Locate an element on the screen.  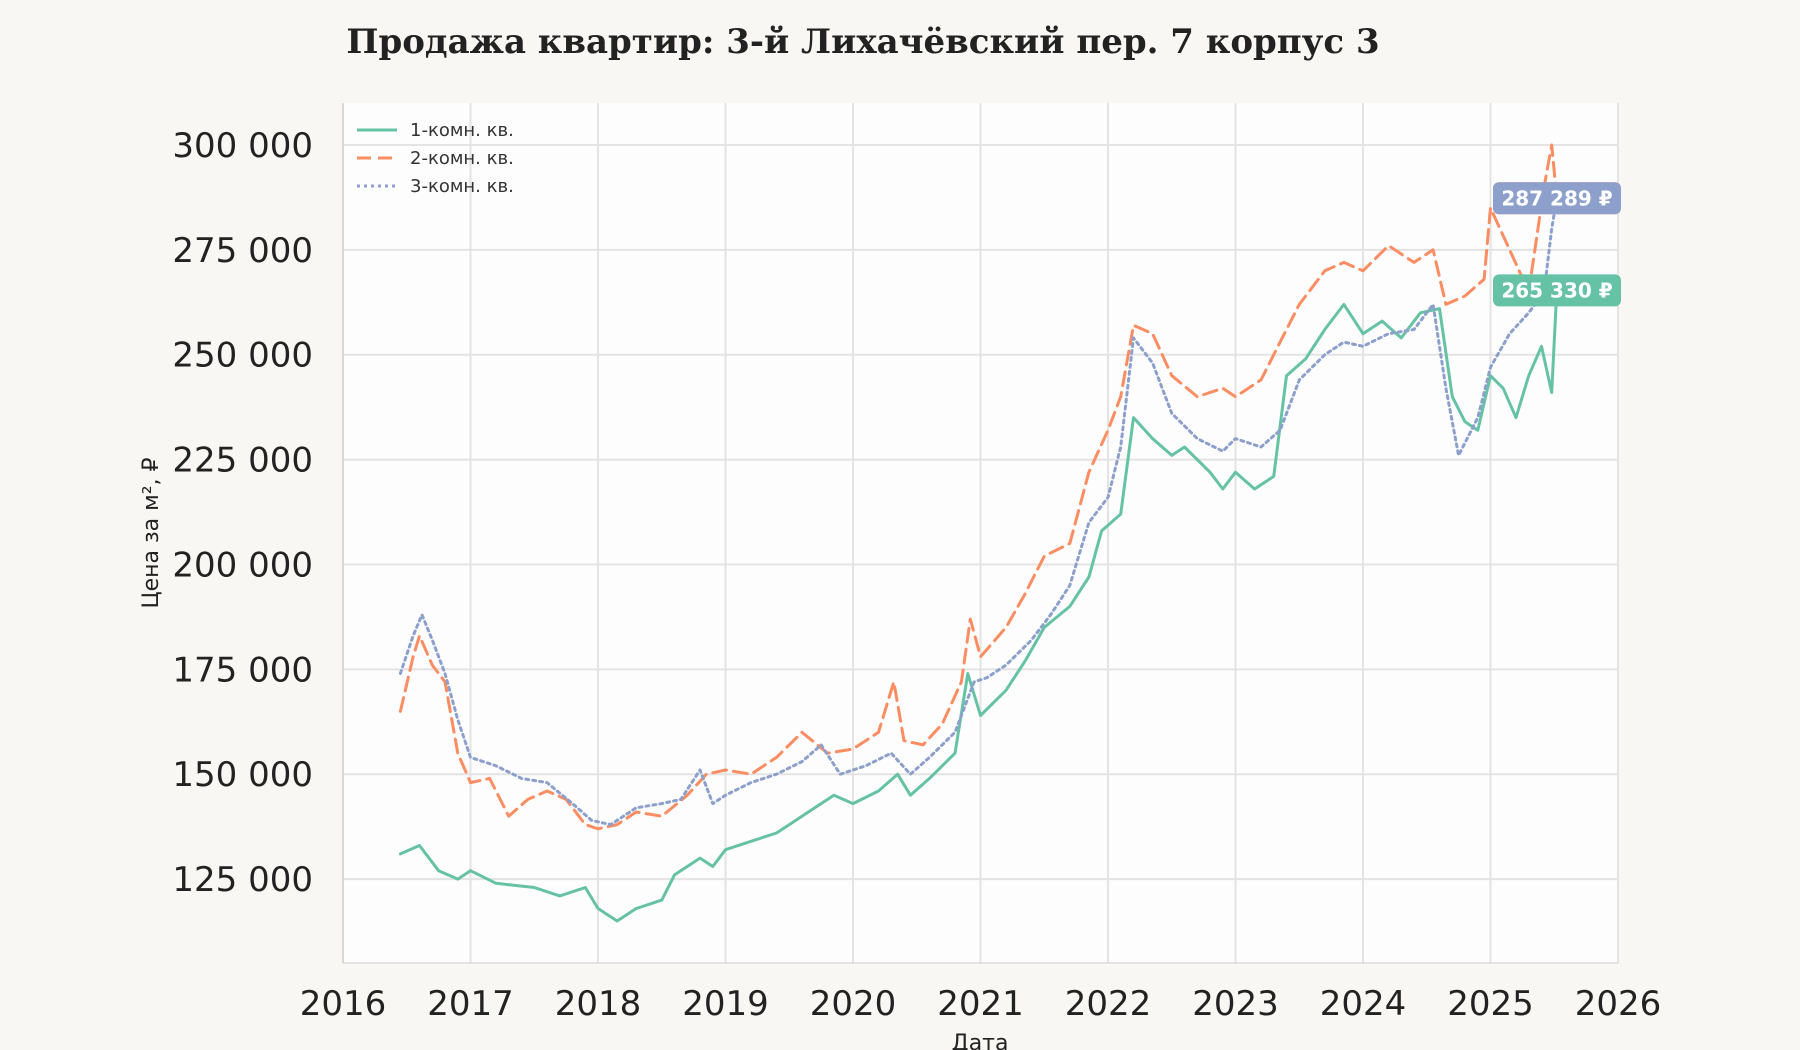
x-tick-label: 2025 is located at coordinates (1490, 1004).